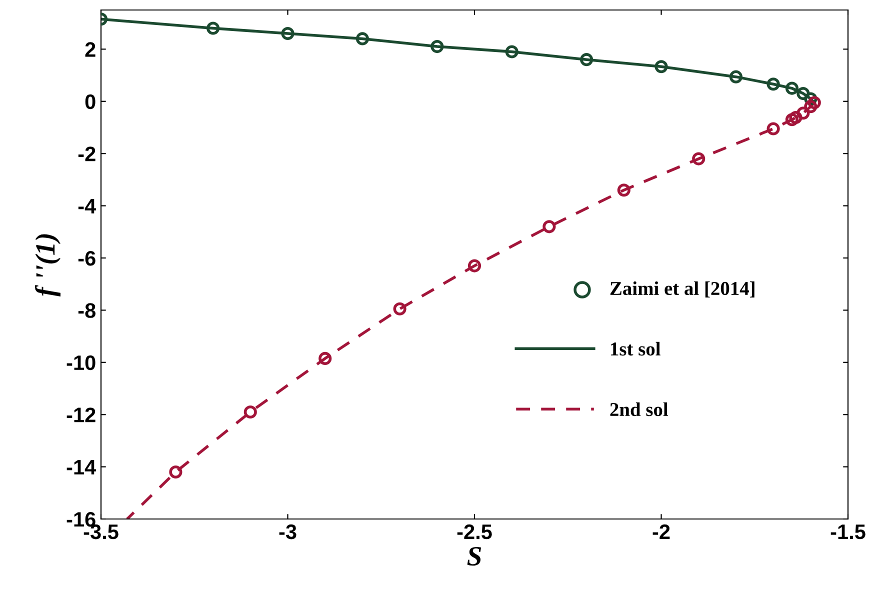  I want to click on y-tick-label: -10, so click(81, 362).